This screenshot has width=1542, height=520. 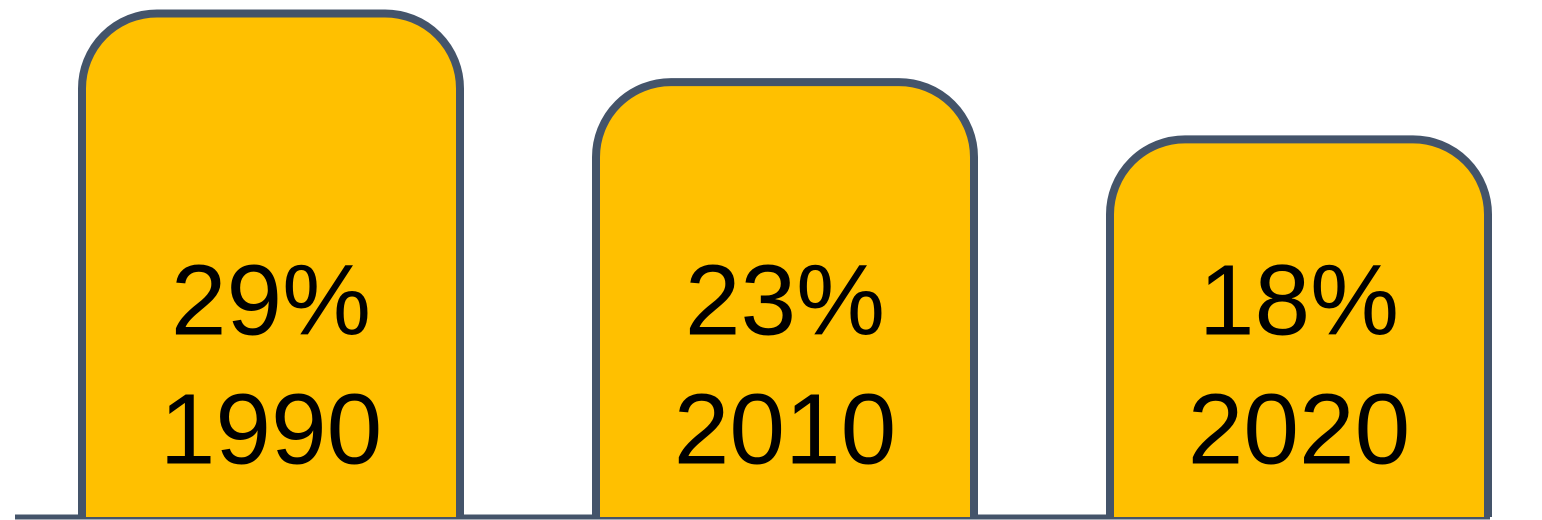 I want to click on value-label: 29%, so click(x=271, y=300).